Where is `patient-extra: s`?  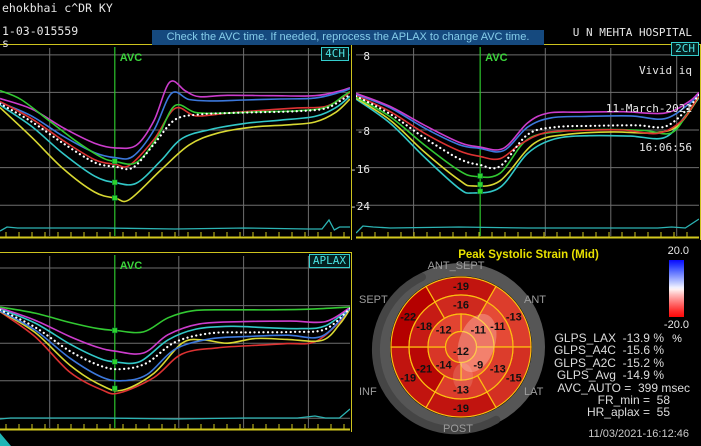
patient-extra: s is located at coordinates (5, 43).